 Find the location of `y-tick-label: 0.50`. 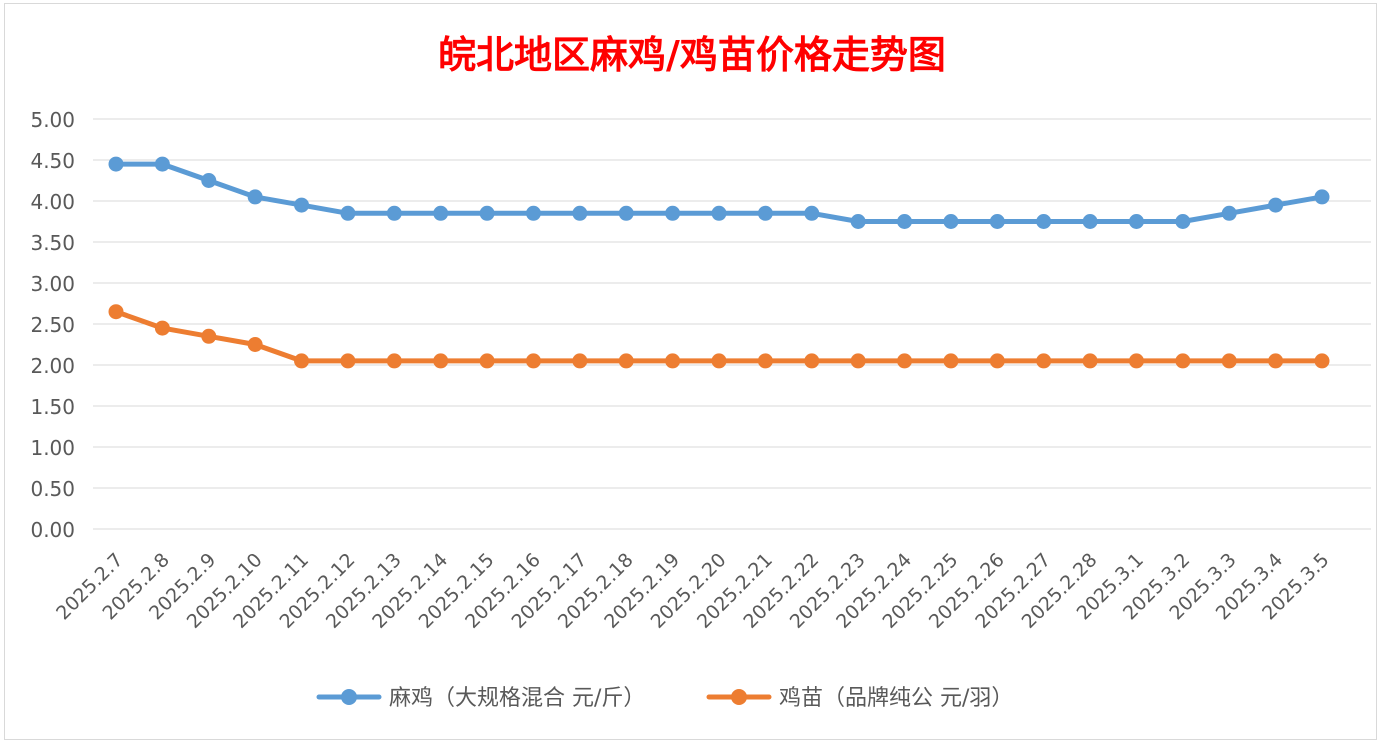

y-tick-label: 0.50 is located at coordinates (52, 489).